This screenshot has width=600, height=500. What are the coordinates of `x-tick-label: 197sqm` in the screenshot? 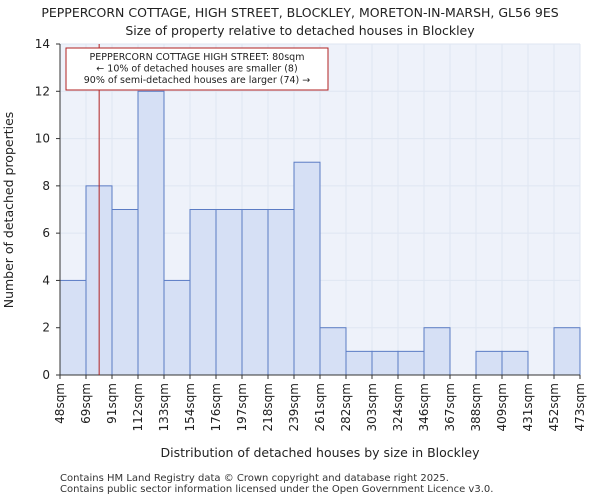 It's located at (242, 407).